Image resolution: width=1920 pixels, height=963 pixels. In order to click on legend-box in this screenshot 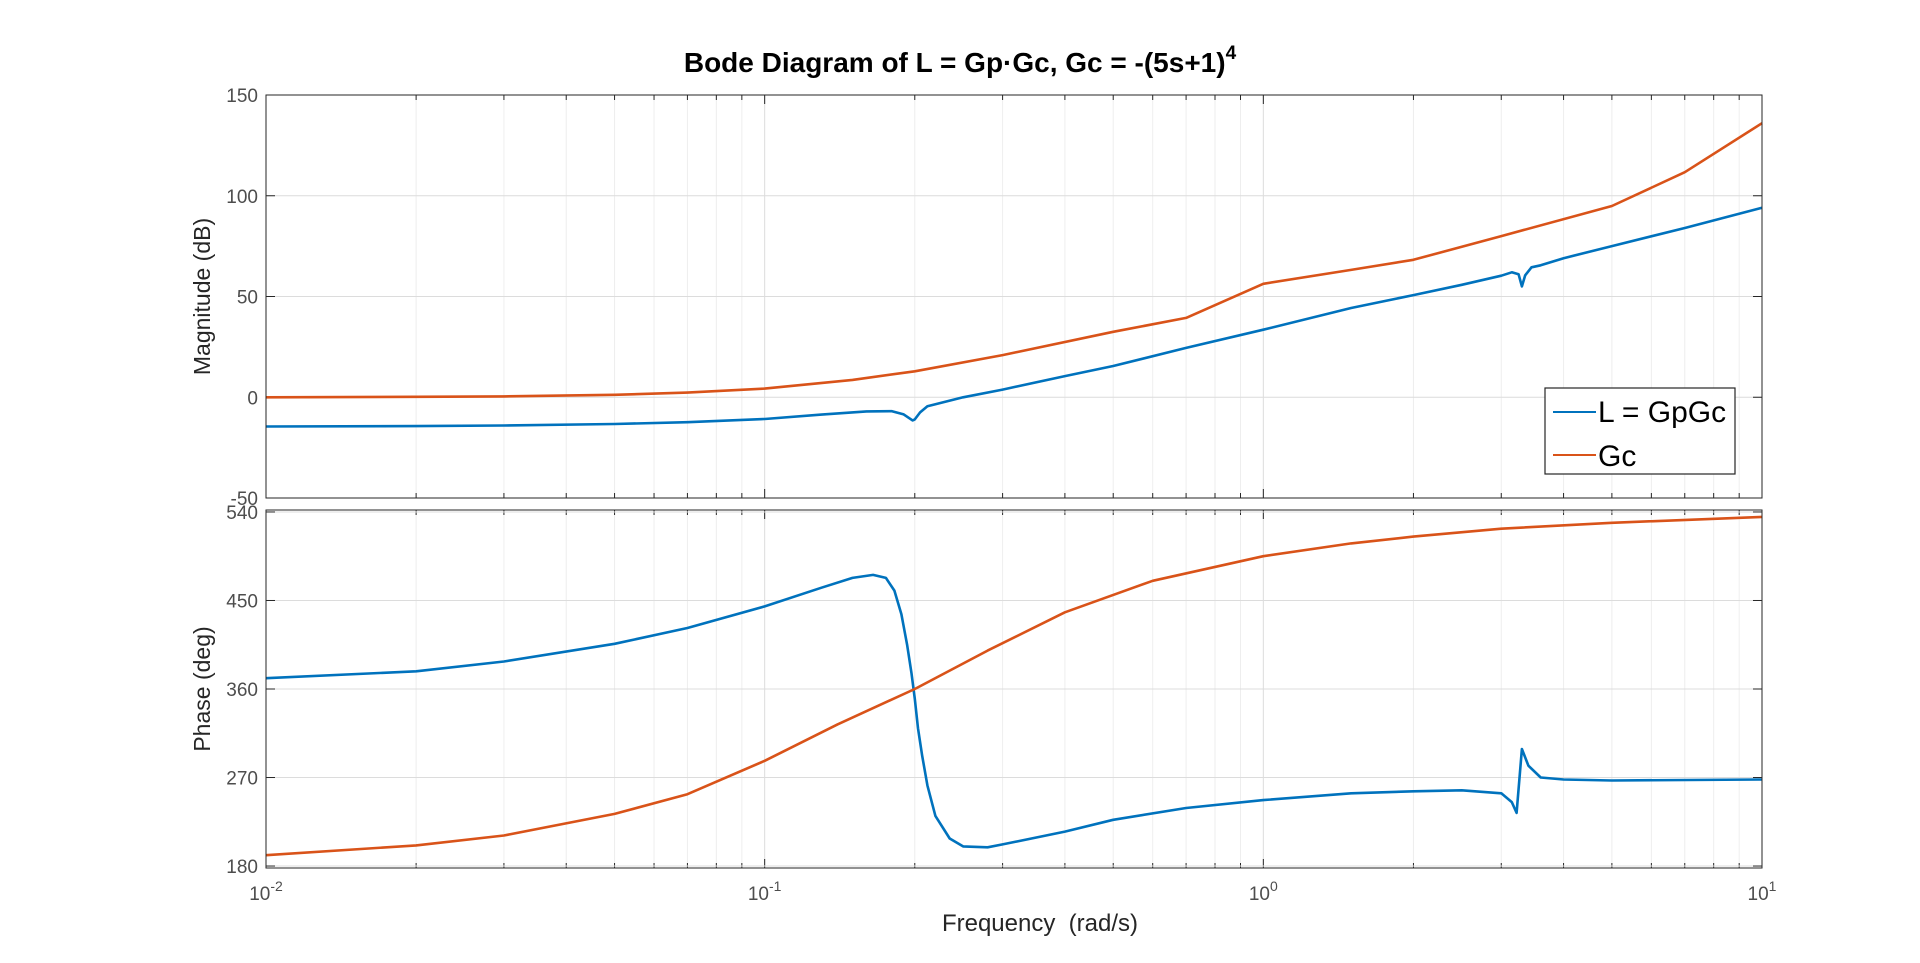, I will do `click(1640, 431)`.